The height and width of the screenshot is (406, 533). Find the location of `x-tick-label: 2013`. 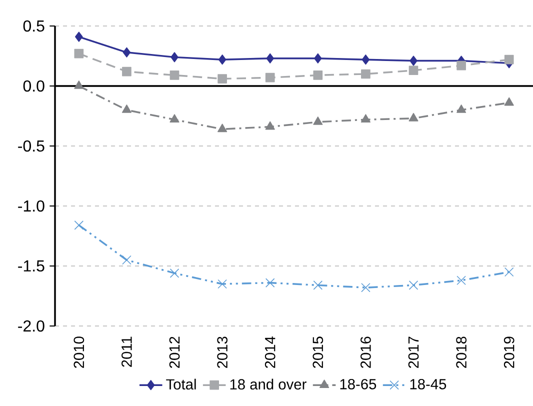

x-tick-label: 2013 is located at coordinates (222, 352).